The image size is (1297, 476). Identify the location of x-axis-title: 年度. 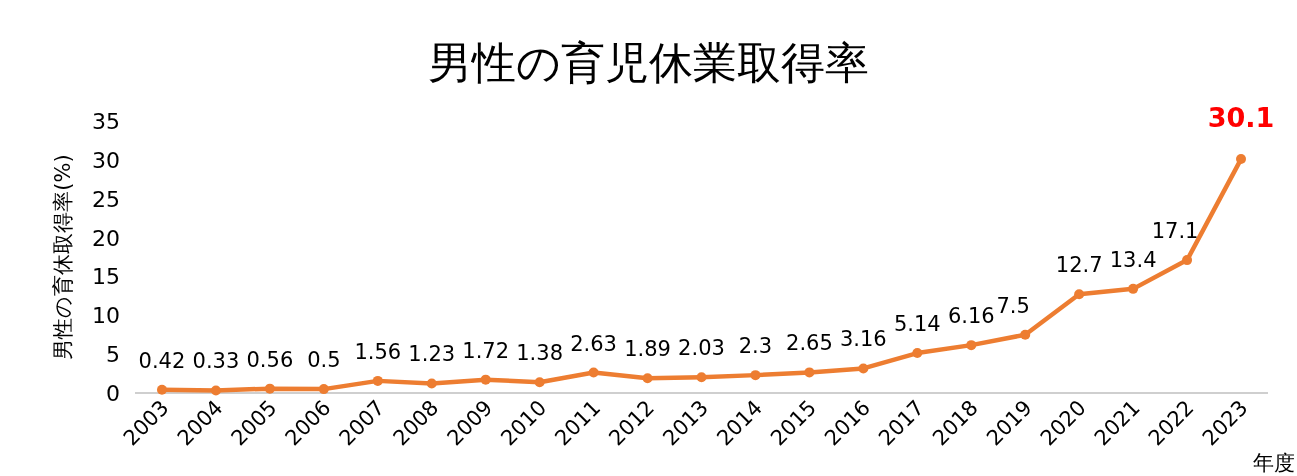
(1274, 463).